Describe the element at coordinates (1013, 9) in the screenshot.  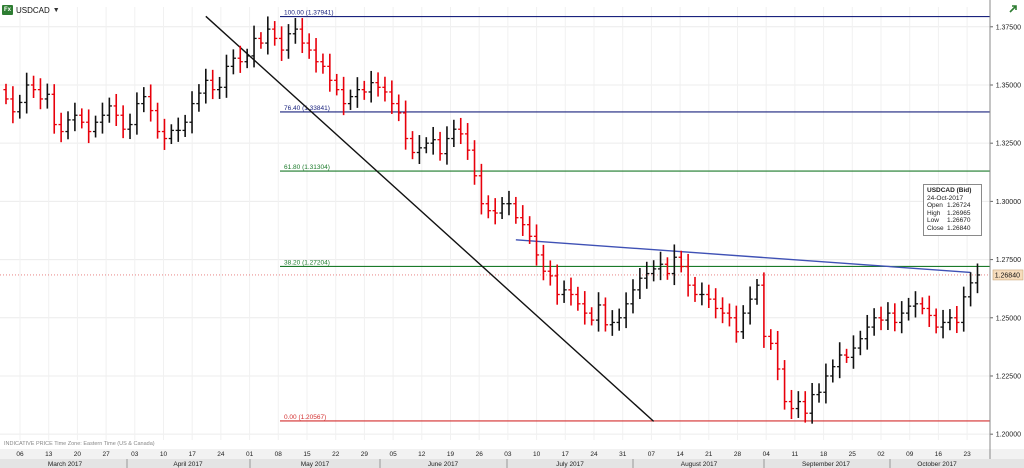
I see `trend-arrow-icon` at that location.